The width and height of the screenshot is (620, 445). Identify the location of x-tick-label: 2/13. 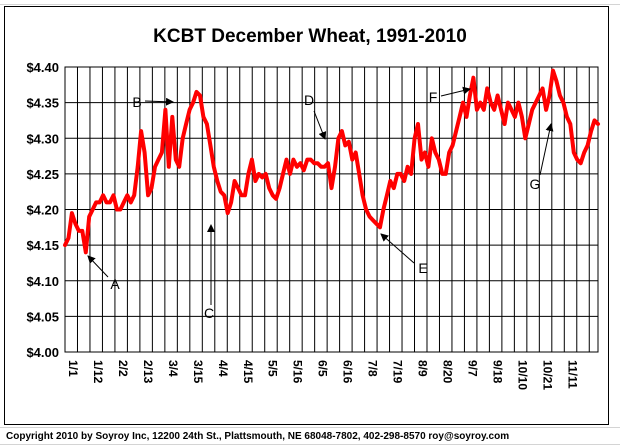
(148, 372).